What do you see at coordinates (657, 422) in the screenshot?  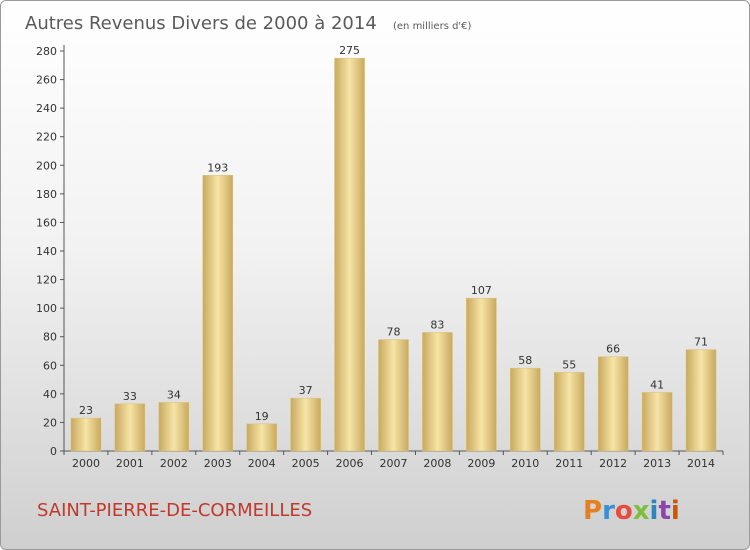 I see `bar-2013` at bounding box center [657, 422].